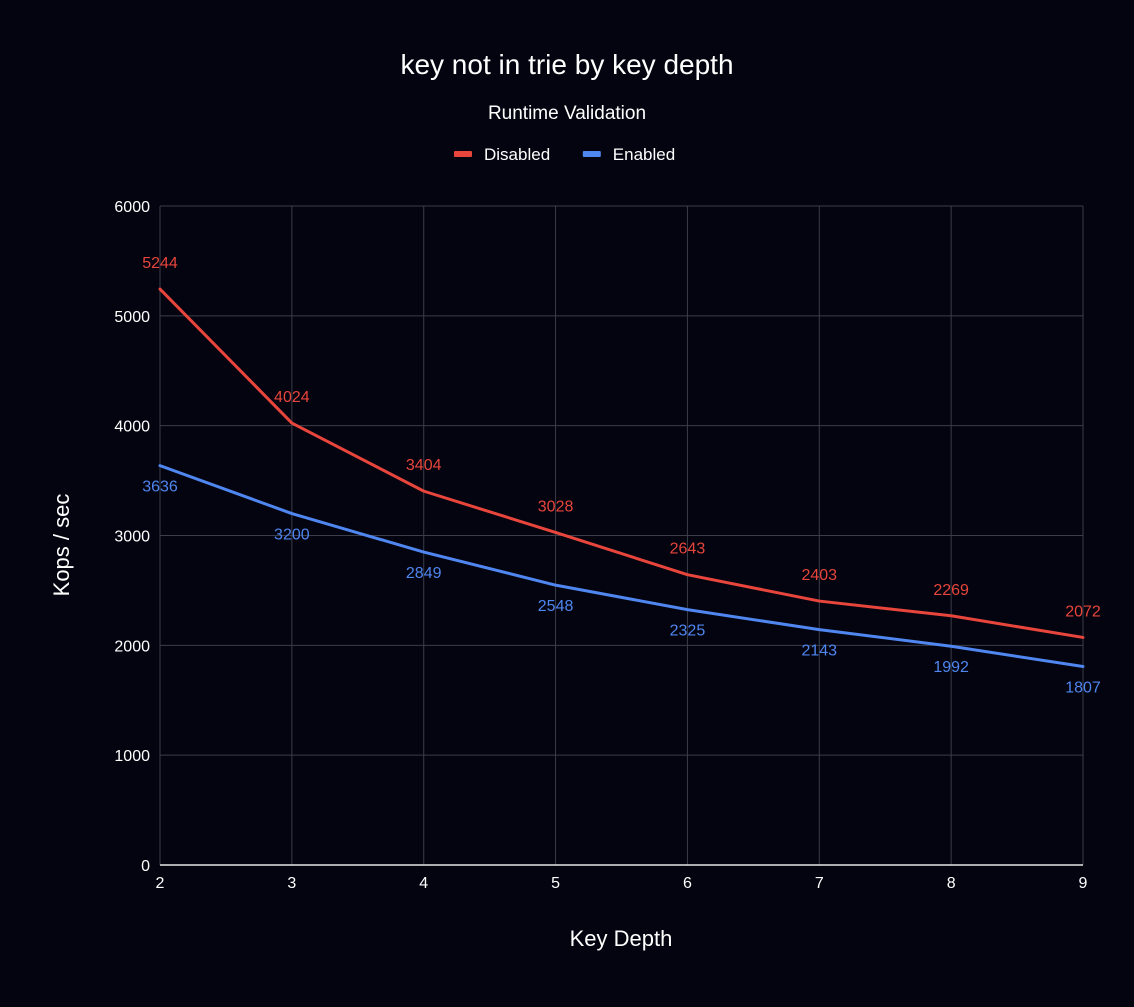 The height and width of the screenshot is (1007, 1134). What do you see at coordinates (424, 465) in the screenshot?
I see `data-label-disabled: 3404` at bounding box center [424, 465].